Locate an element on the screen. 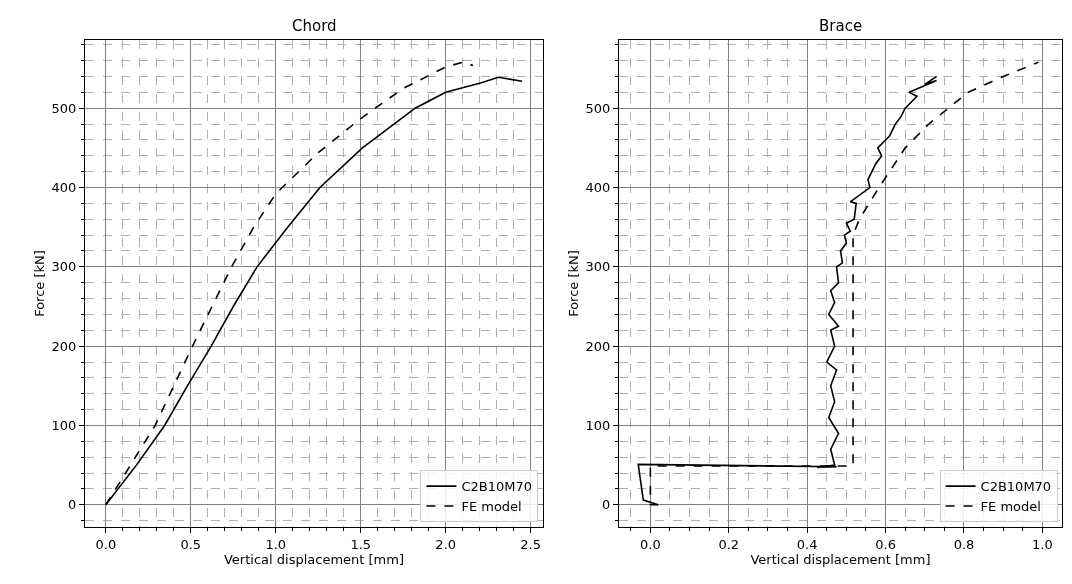 This screenshot has width=1072, height=584. x-tick-label: 2.0 is located at coordinates (446, 544).